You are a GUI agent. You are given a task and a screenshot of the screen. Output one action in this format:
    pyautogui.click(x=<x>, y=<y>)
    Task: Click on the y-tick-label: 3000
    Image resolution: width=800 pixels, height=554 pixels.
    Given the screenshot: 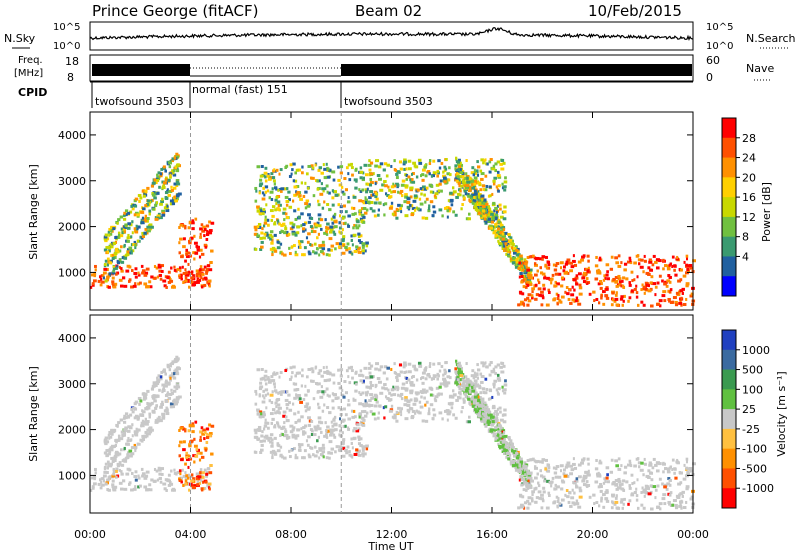 What is the action you would take?
    pyautogui.click(x=72, y=181)
    